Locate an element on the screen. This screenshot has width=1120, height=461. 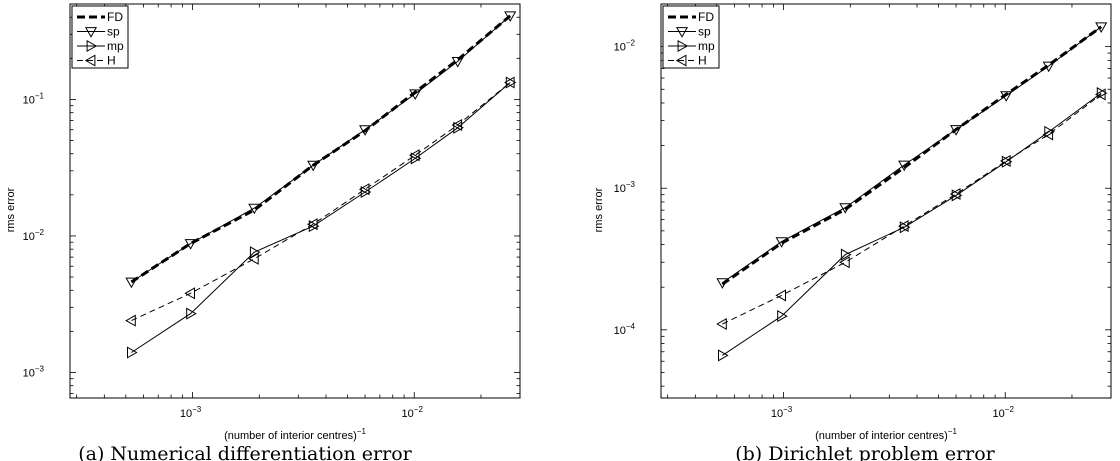
figure-caption: (a) Numerical differentiation error is located at coordinates (245, 452).